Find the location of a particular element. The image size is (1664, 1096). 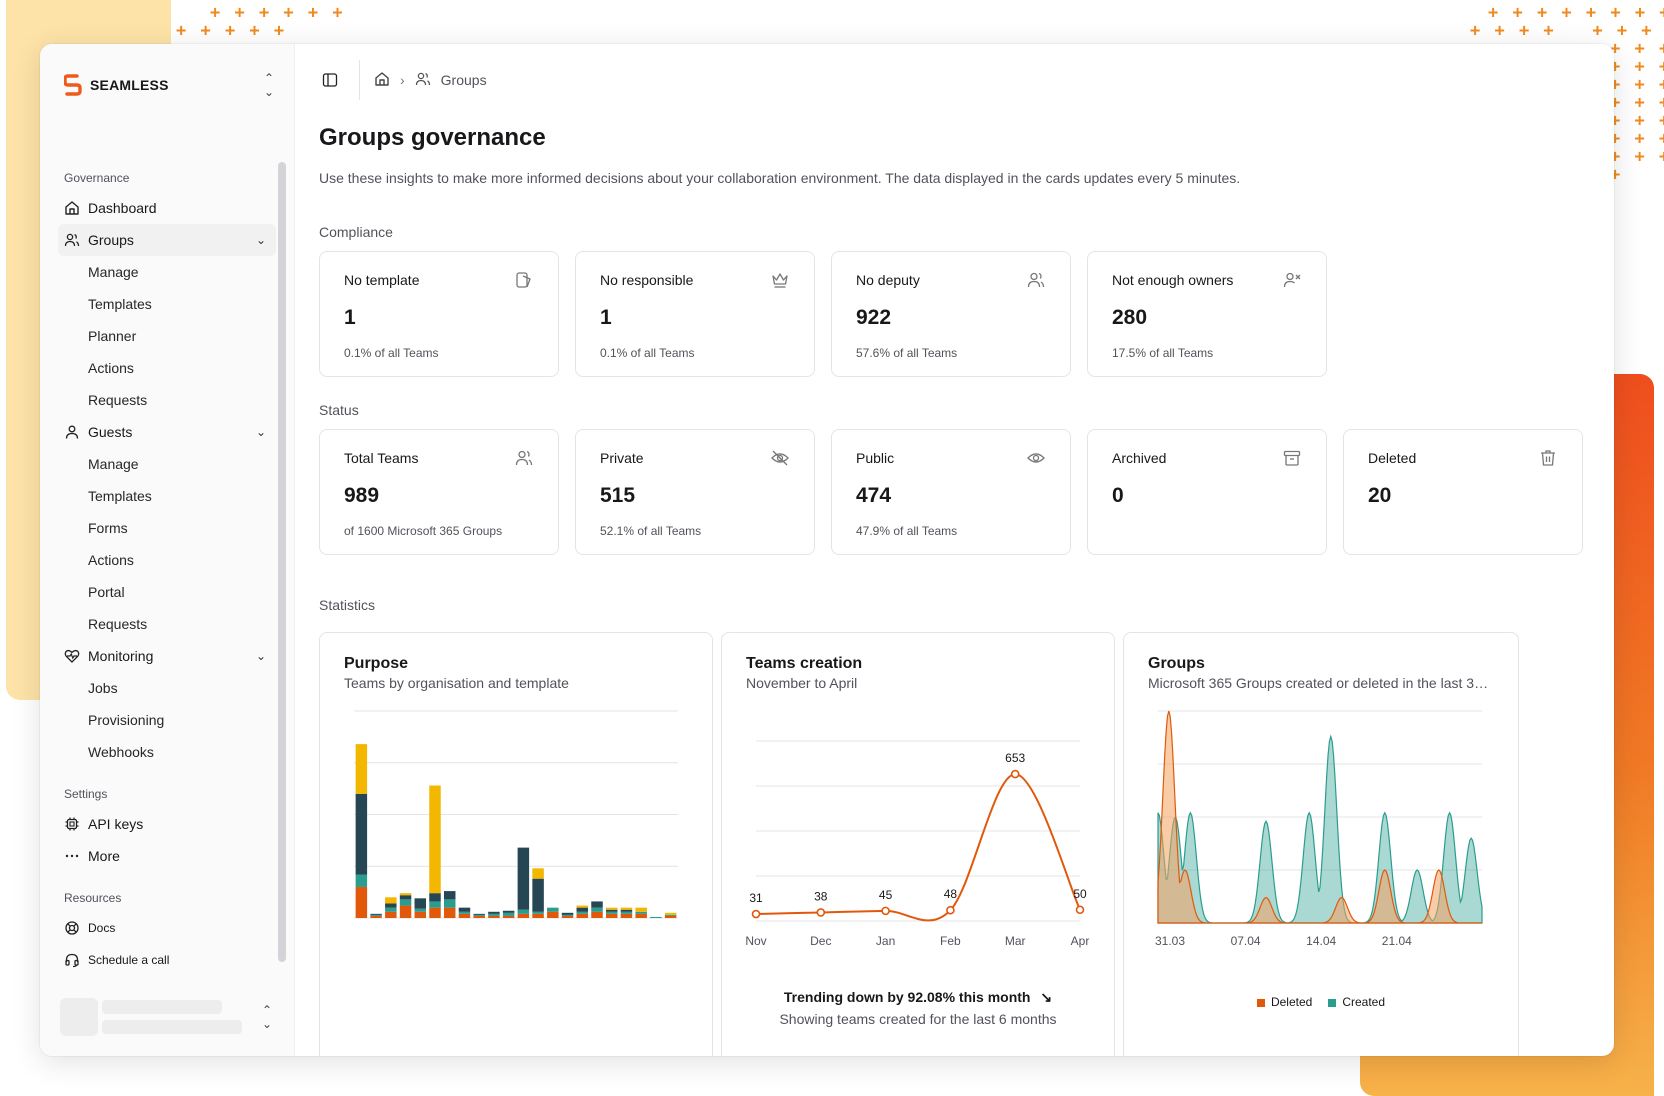

sidebar-item-label: Guests is located at coordinates (110, 432).